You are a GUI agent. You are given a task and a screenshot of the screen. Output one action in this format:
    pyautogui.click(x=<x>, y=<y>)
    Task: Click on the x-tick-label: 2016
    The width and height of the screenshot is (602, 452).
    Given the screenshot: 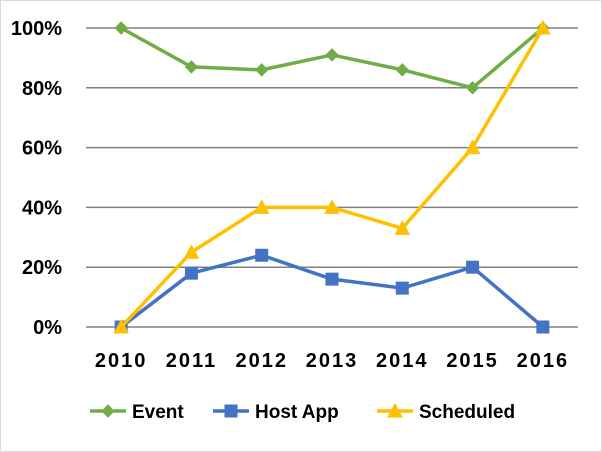 What is the action you would take?
    pyautogui.click(x=543, y=361)
    